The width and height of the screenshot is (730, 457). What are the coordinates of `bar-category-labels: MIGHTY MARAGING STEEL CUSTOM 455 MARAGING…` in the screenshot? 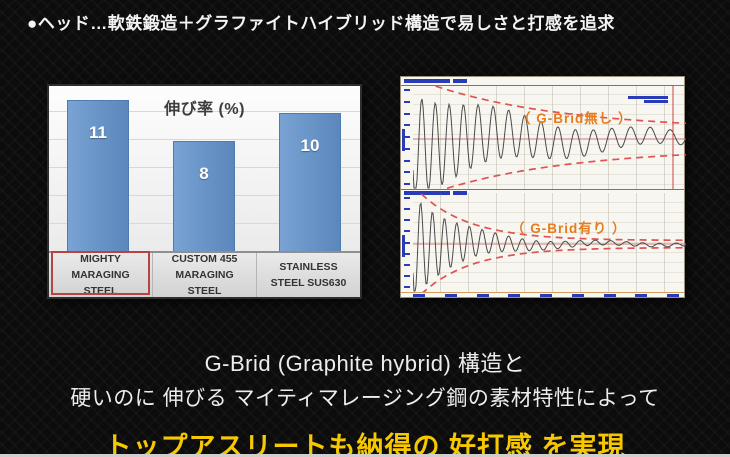 It's located at (204, 274).